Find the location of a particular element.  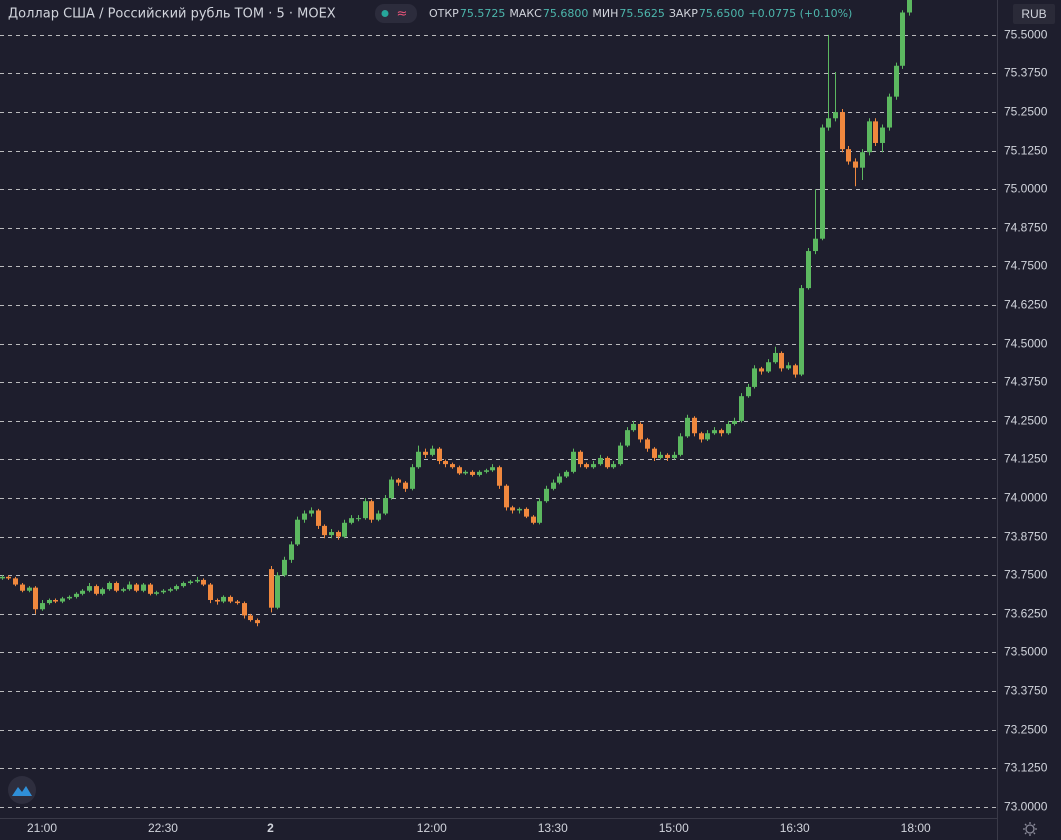

y-tick-label: 73.2500 is located at coordinates (1026, 730).